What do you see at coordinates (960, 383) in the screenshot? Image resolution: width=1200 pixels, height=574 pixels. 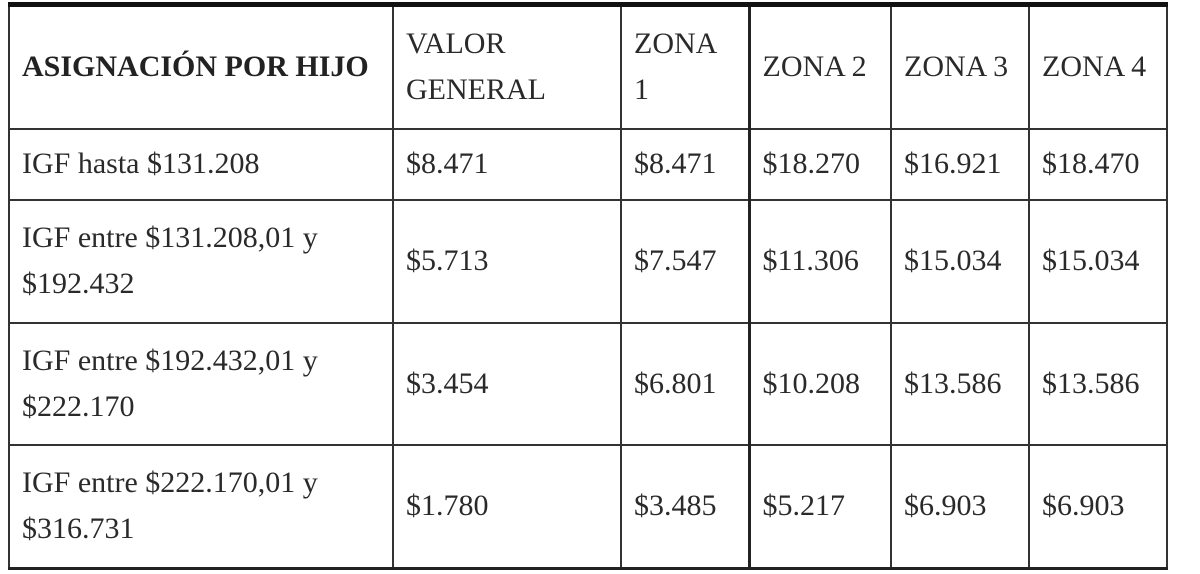 I see `cell-zona-3: $13.586` at bounding box center [960, 383].